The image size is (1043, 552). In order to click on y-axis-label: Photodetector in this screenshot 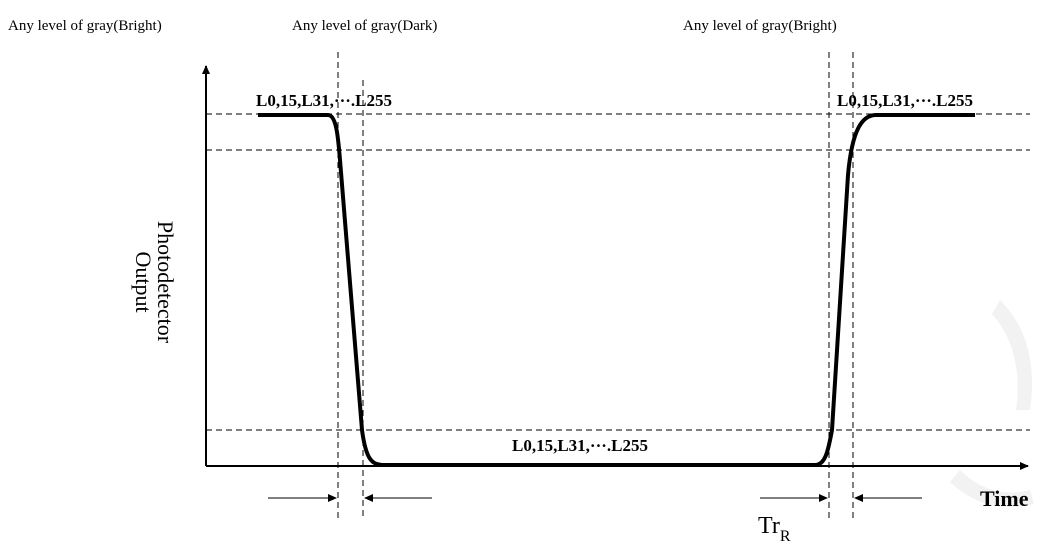, I will do `click(165, 282)`.